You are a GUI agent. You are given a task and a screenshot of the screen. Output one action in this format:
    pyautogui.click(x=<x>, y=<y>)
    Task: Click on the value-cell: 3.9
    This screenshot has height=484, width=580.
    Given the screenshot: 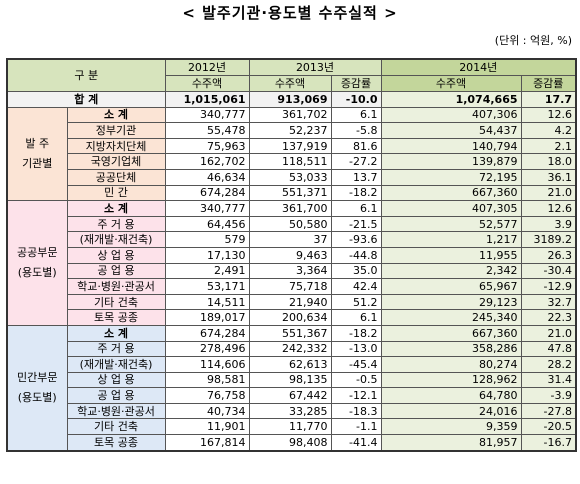 What is the action you would take?
    pyautogui.click(x=548, y=224)
    